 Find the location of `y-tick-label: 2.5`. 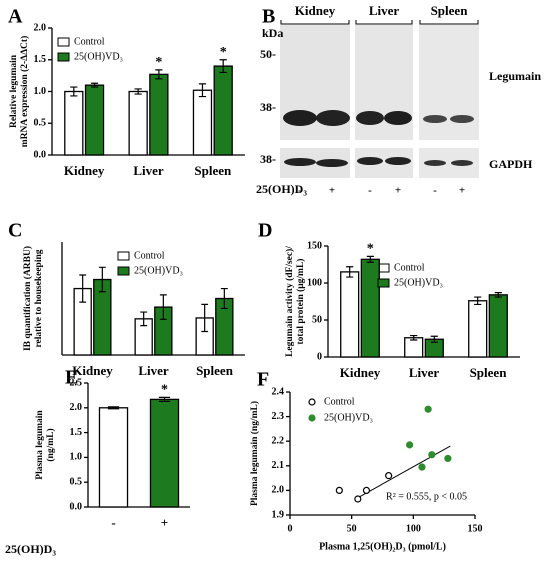

y-tick-label: 2.5 is located at coordinates (76, 382).